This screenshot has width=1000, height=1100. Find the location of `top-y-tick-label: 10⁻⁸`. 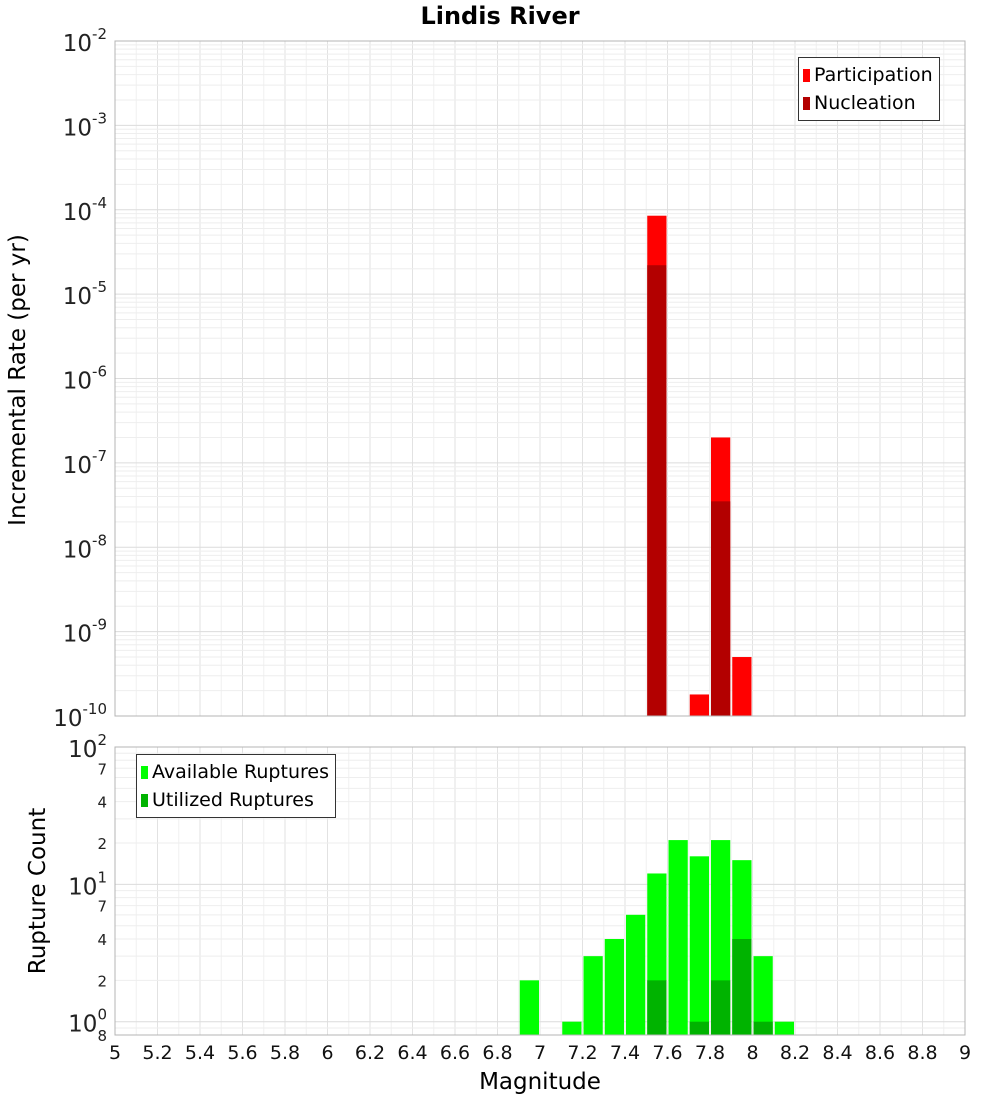

top-y-tick-label: 10⁻⁸ is located at coordinates (85, 547).